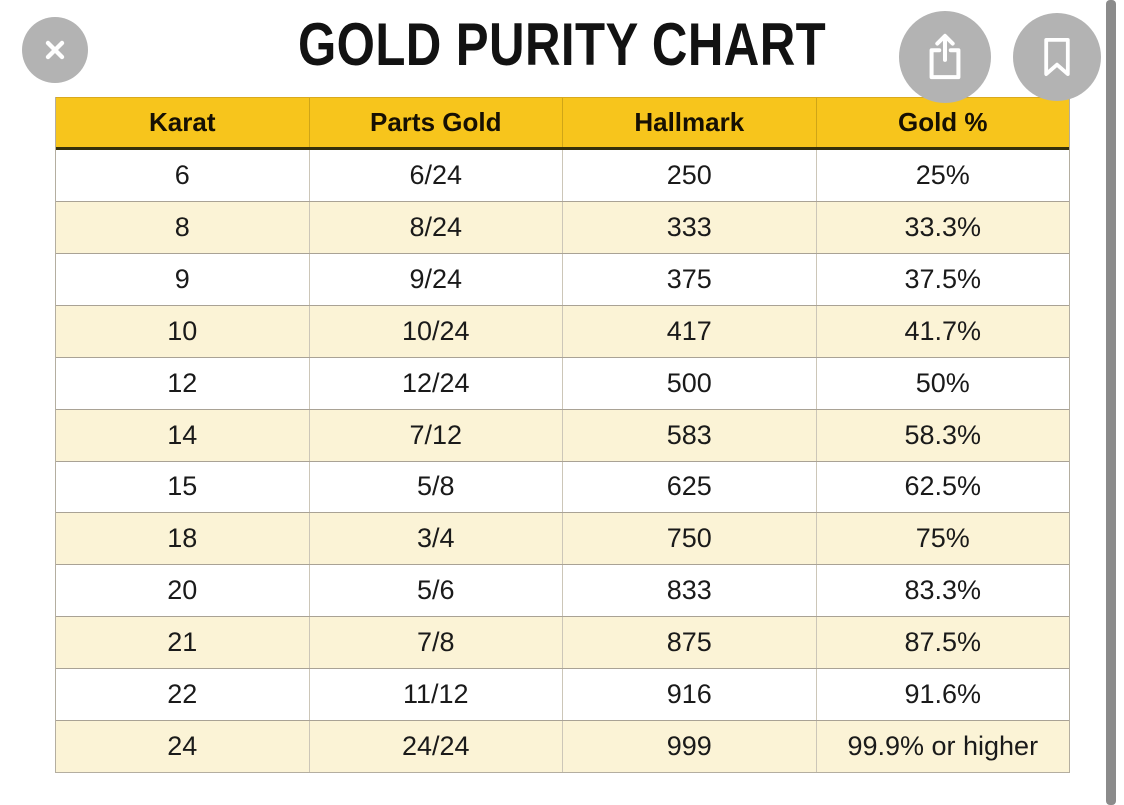 This screenshot has width=1124, height=805. I want to click on bookmark-icon, so click(1057, 57).